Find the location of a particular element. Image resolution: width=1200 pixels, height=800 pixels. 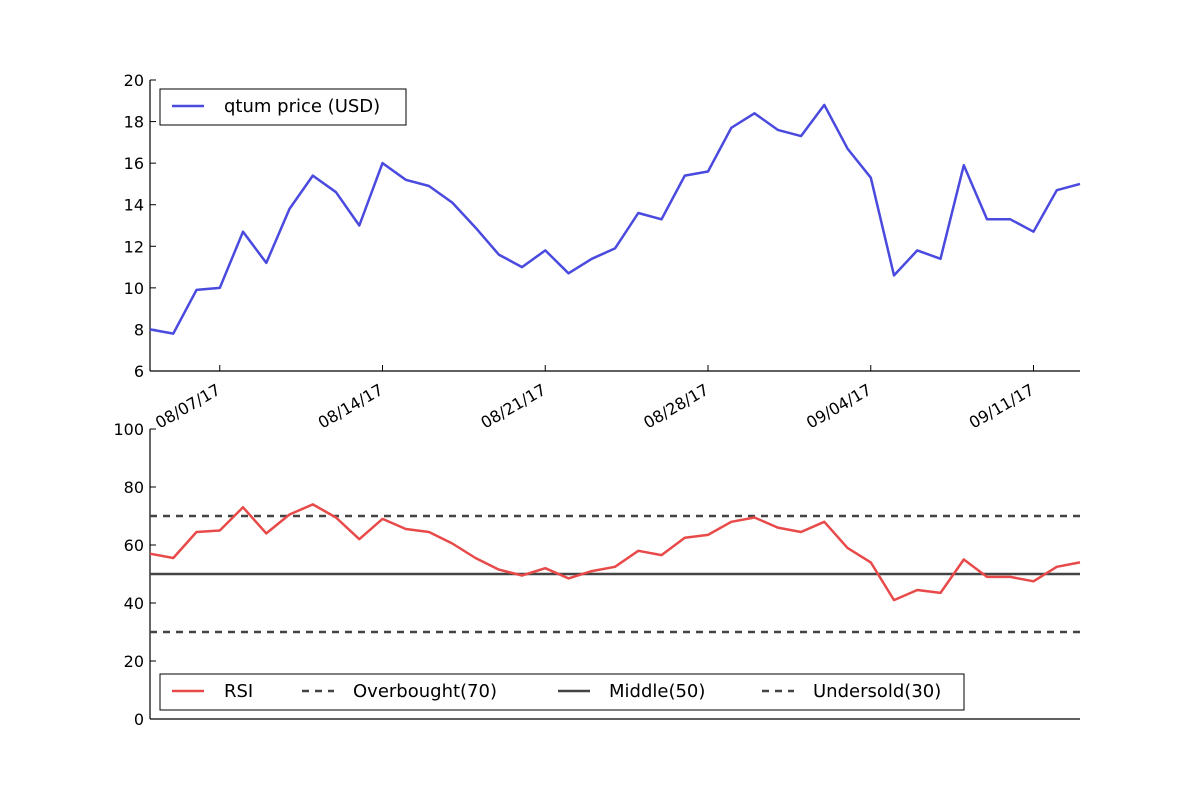

legend-rsi-label: RSI is located at coordinates (238, 691).